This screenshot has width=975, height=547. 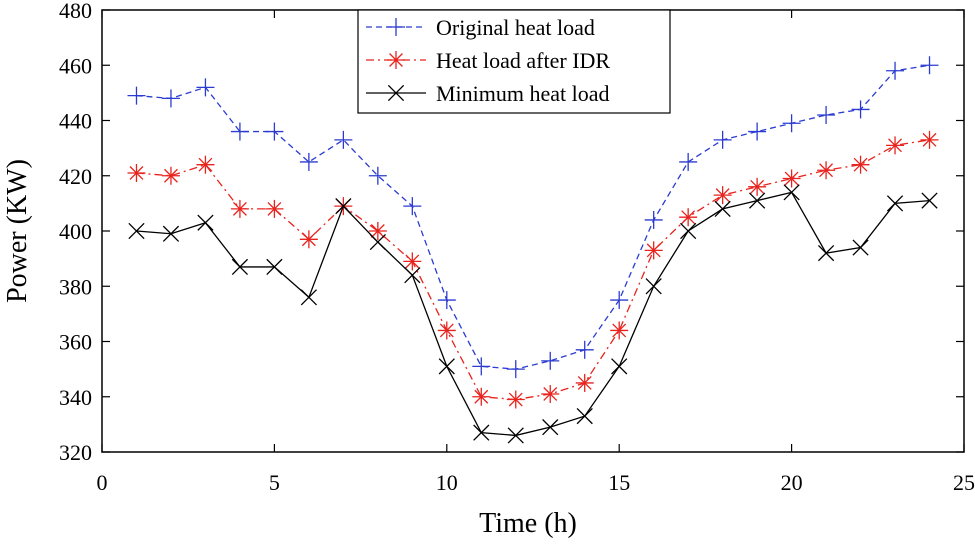 What do you see at coordinates (75, 176) in the screenshot?
I see `y-tick-label: 420` at bounding box center [75, 176].